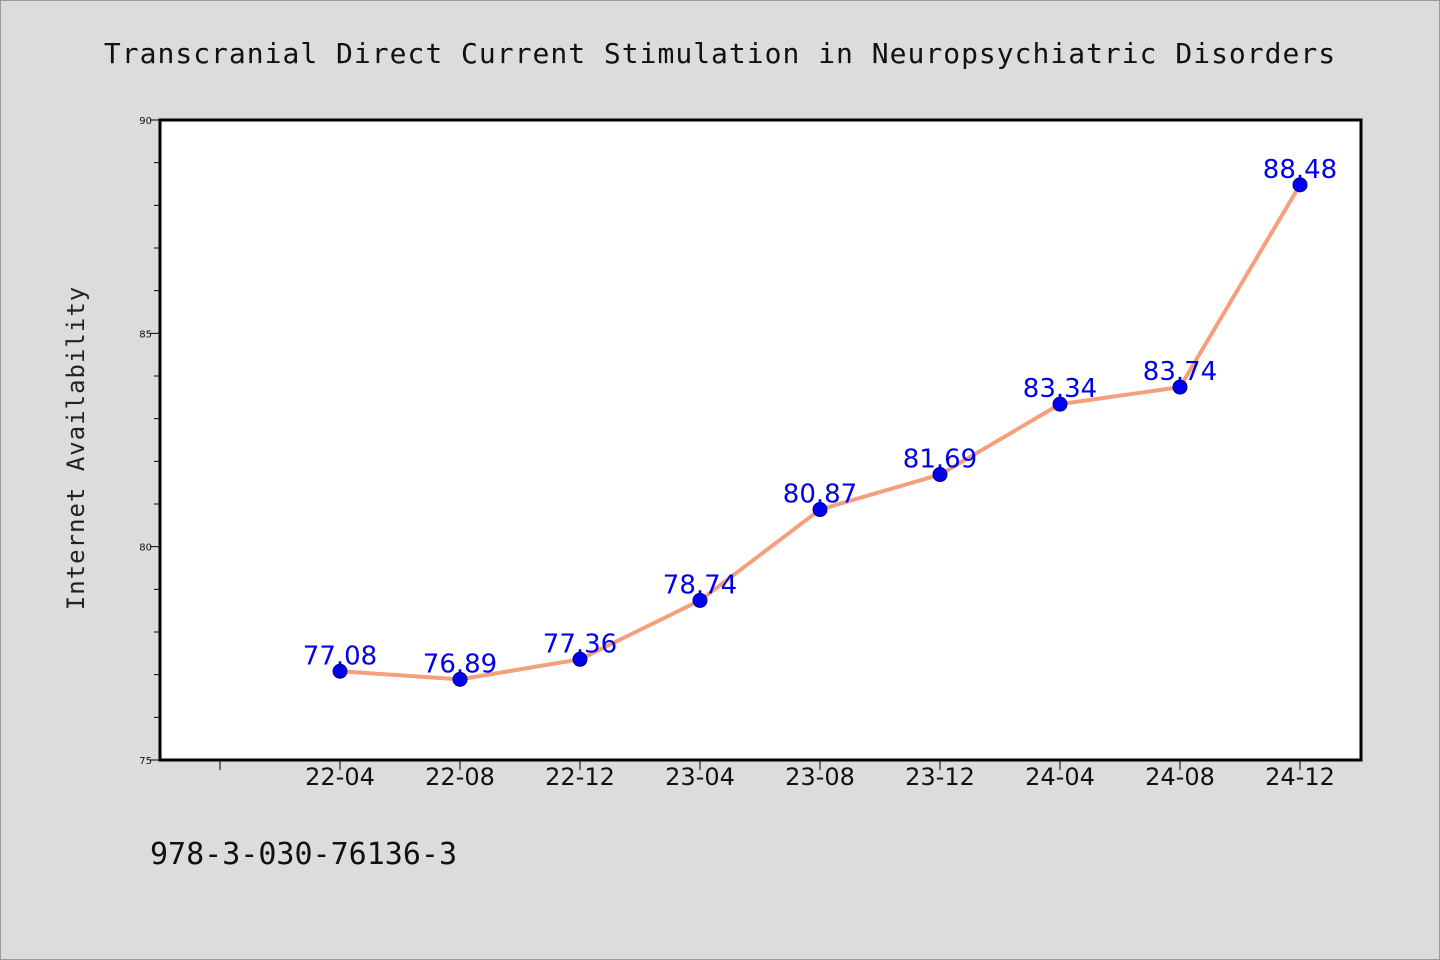 The height and width of the screenshot is (960, 1440). I want to click on data-label: 76.89, so click(460, 664).